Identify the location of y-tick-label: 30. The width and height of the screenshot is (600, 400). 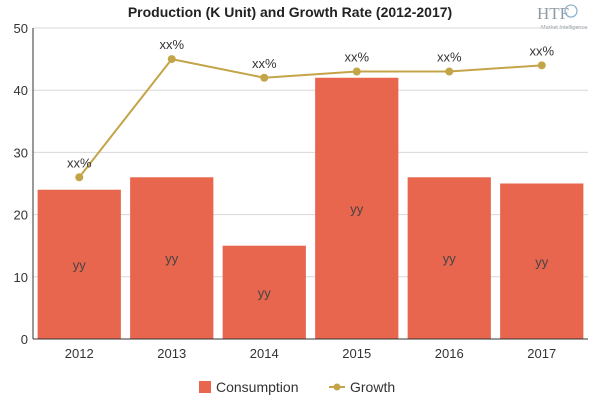
(21, 152).